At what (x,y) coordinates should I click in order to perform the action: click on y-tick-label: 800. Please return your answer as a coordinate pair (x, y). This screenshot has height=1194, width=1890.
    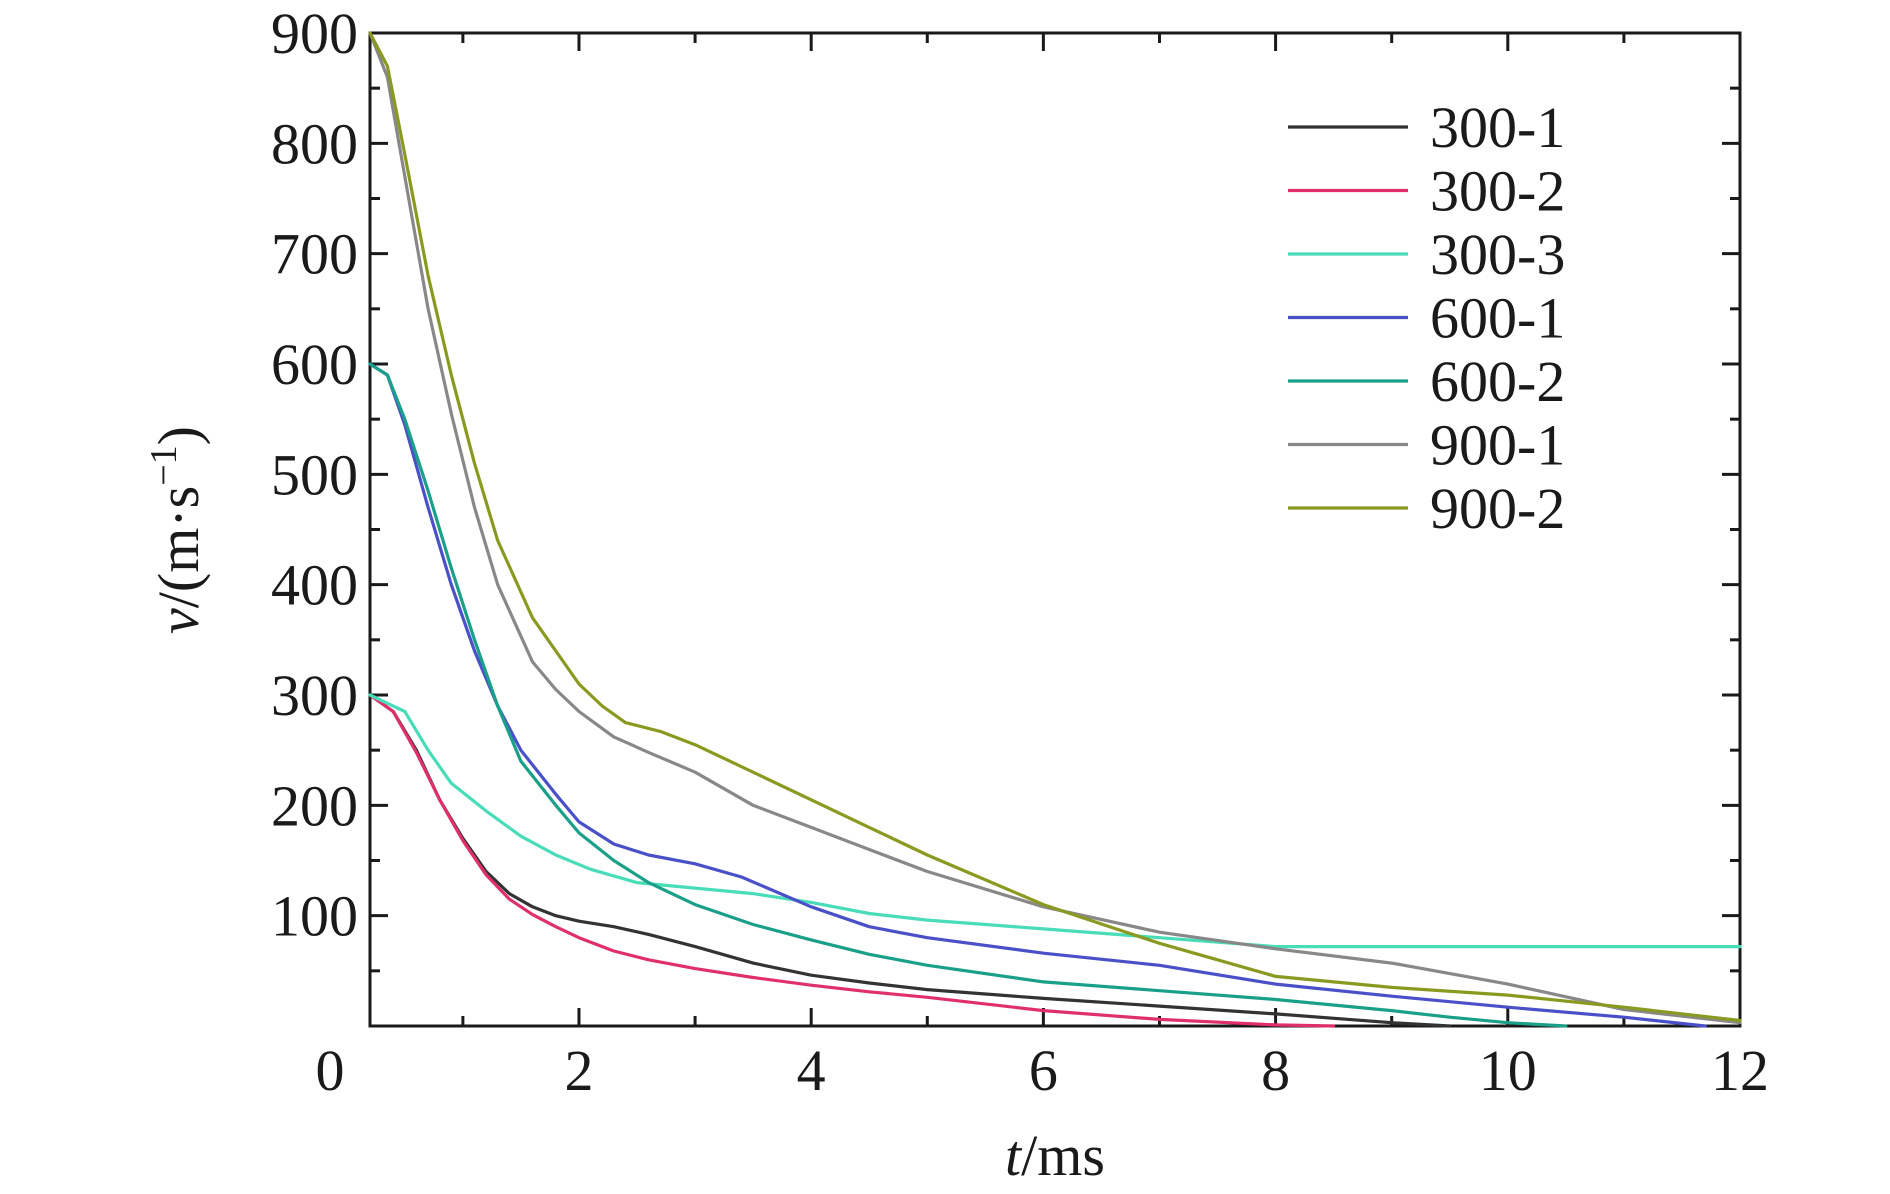
    Looking at the image, I should click on (314, 143).